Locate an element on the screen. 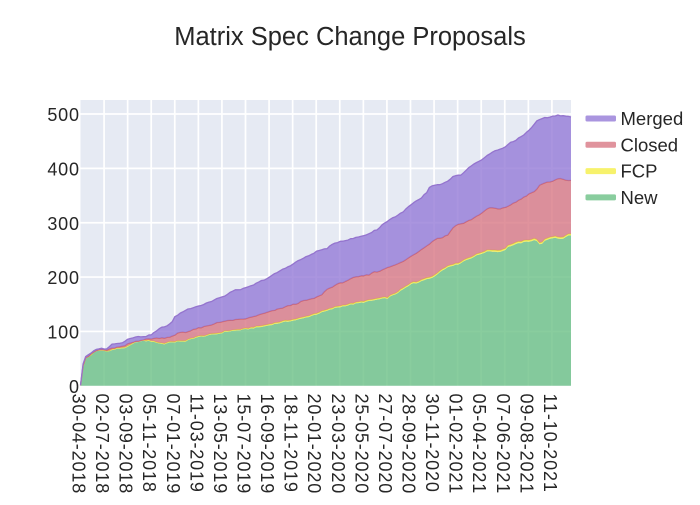 This screenshot has height=505, width=700. svg-text: 03-09-2018 is located at coordinates (126, 444).